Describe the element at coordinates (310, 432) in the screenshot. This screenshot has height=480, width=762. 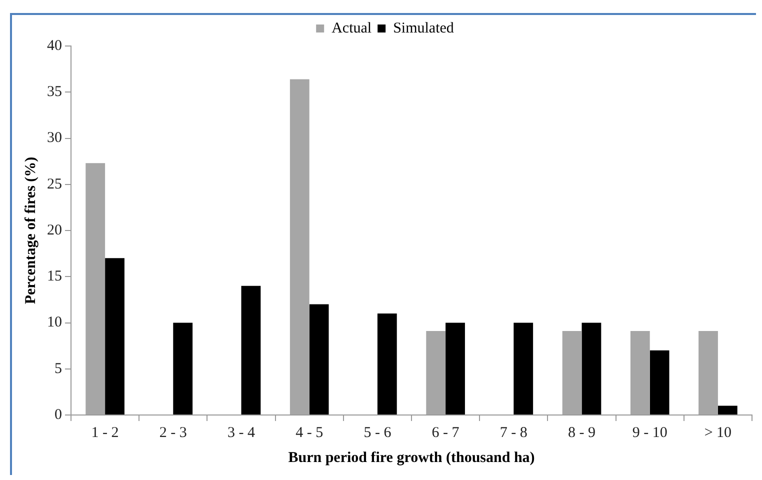
I see `x-tick-label: 4 - 5` at that location.